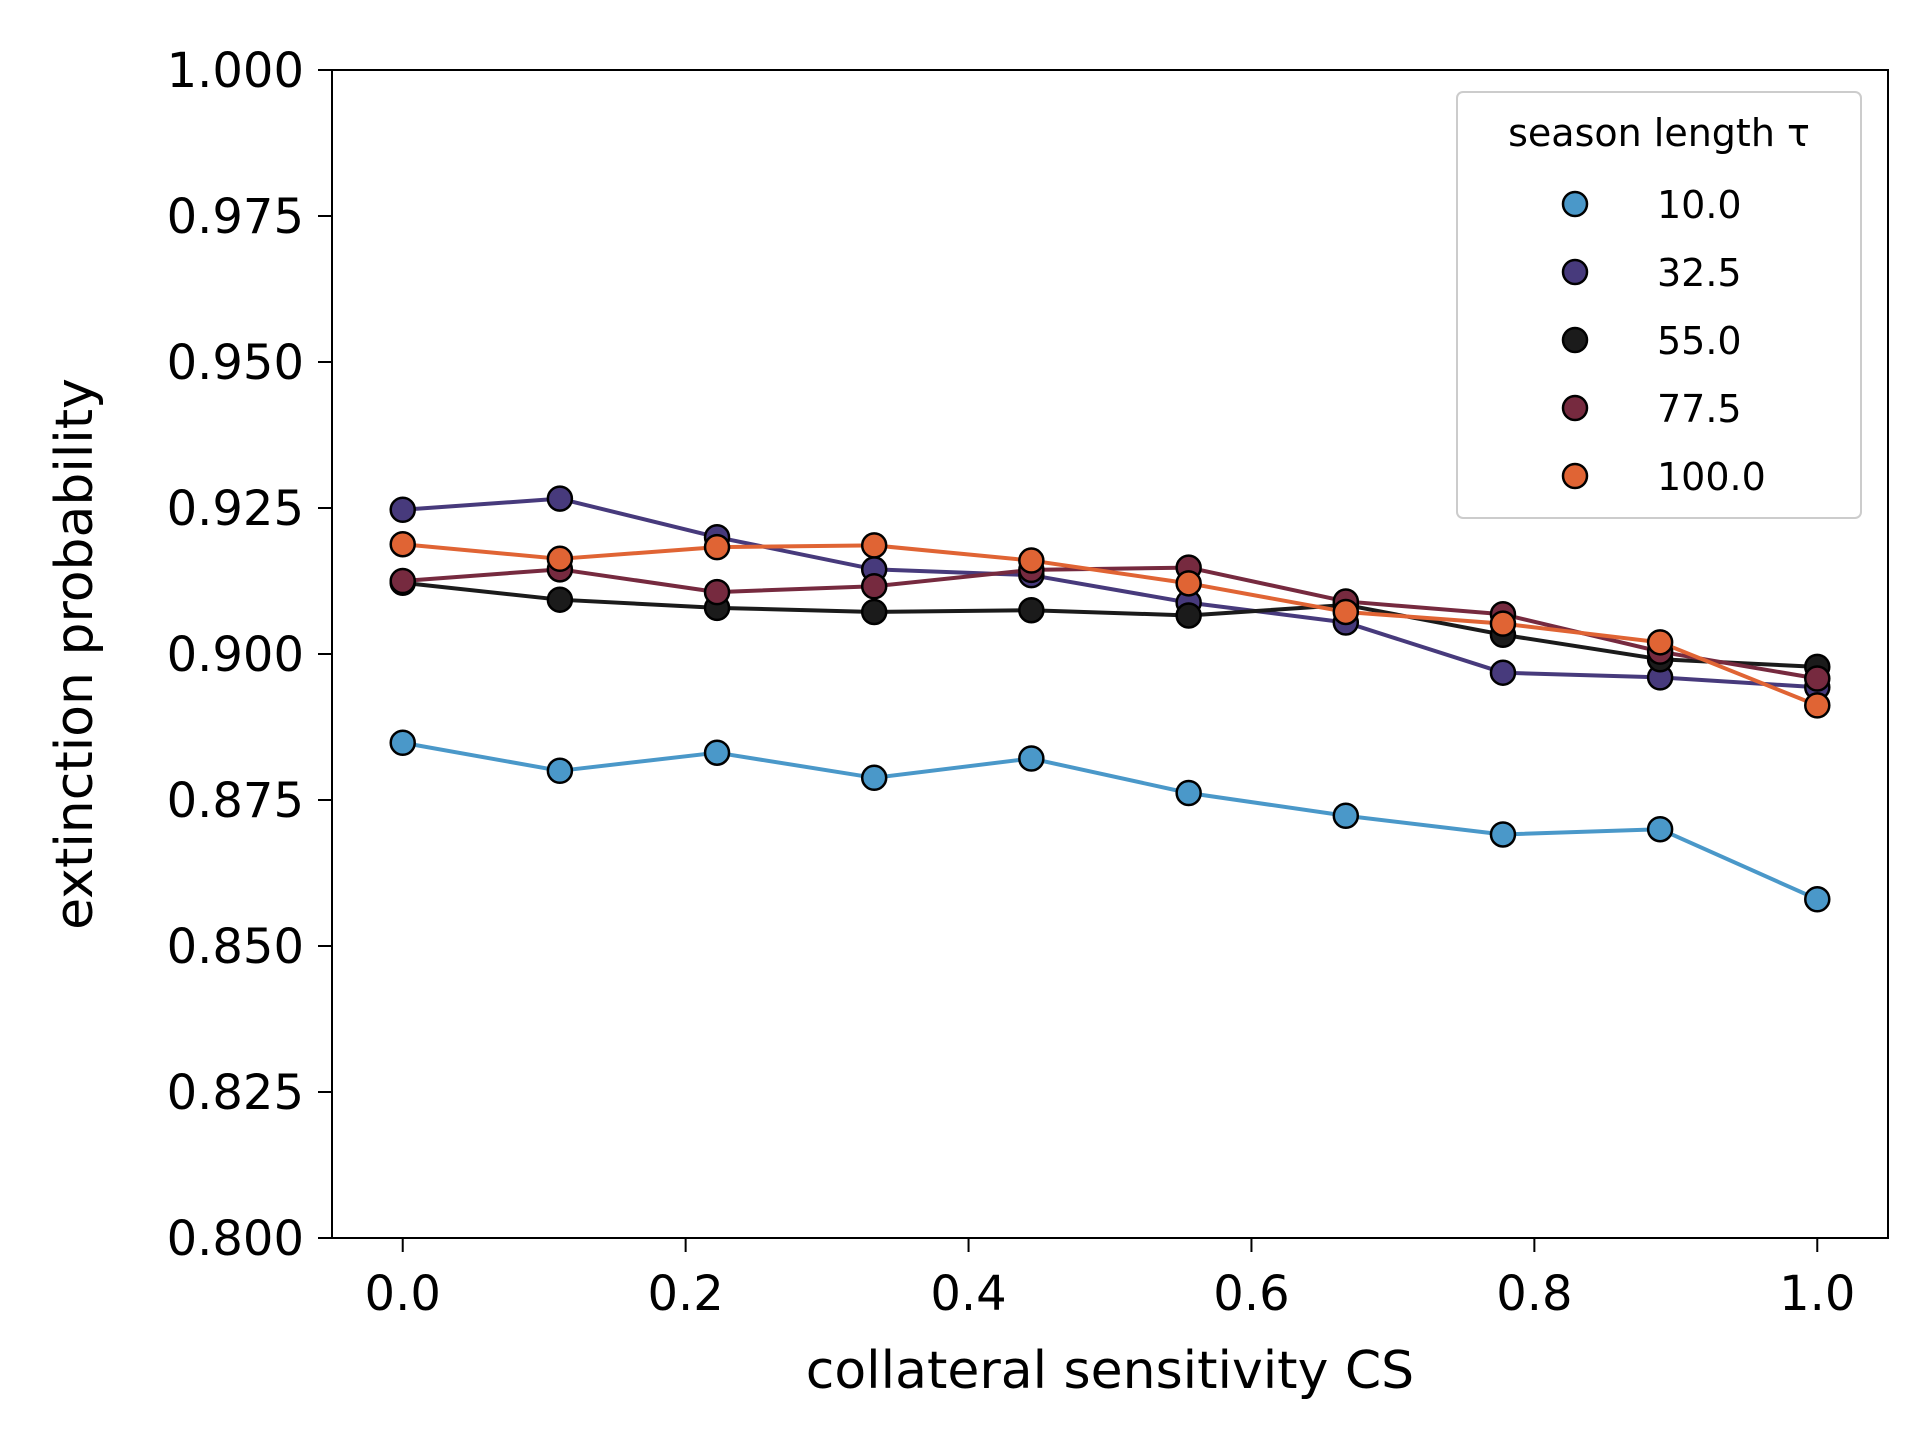 The image size is (1920, 1440). I want to click on legend-label: 55.0, so click(1699, 341).